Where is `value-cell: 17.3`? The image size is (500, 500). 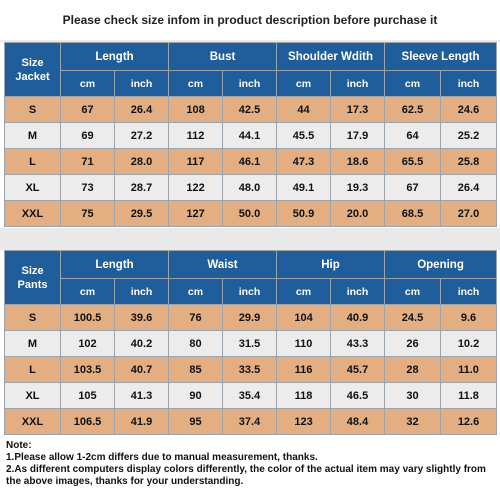
value-cell: 17.3 is located at coordinates (358, 109).